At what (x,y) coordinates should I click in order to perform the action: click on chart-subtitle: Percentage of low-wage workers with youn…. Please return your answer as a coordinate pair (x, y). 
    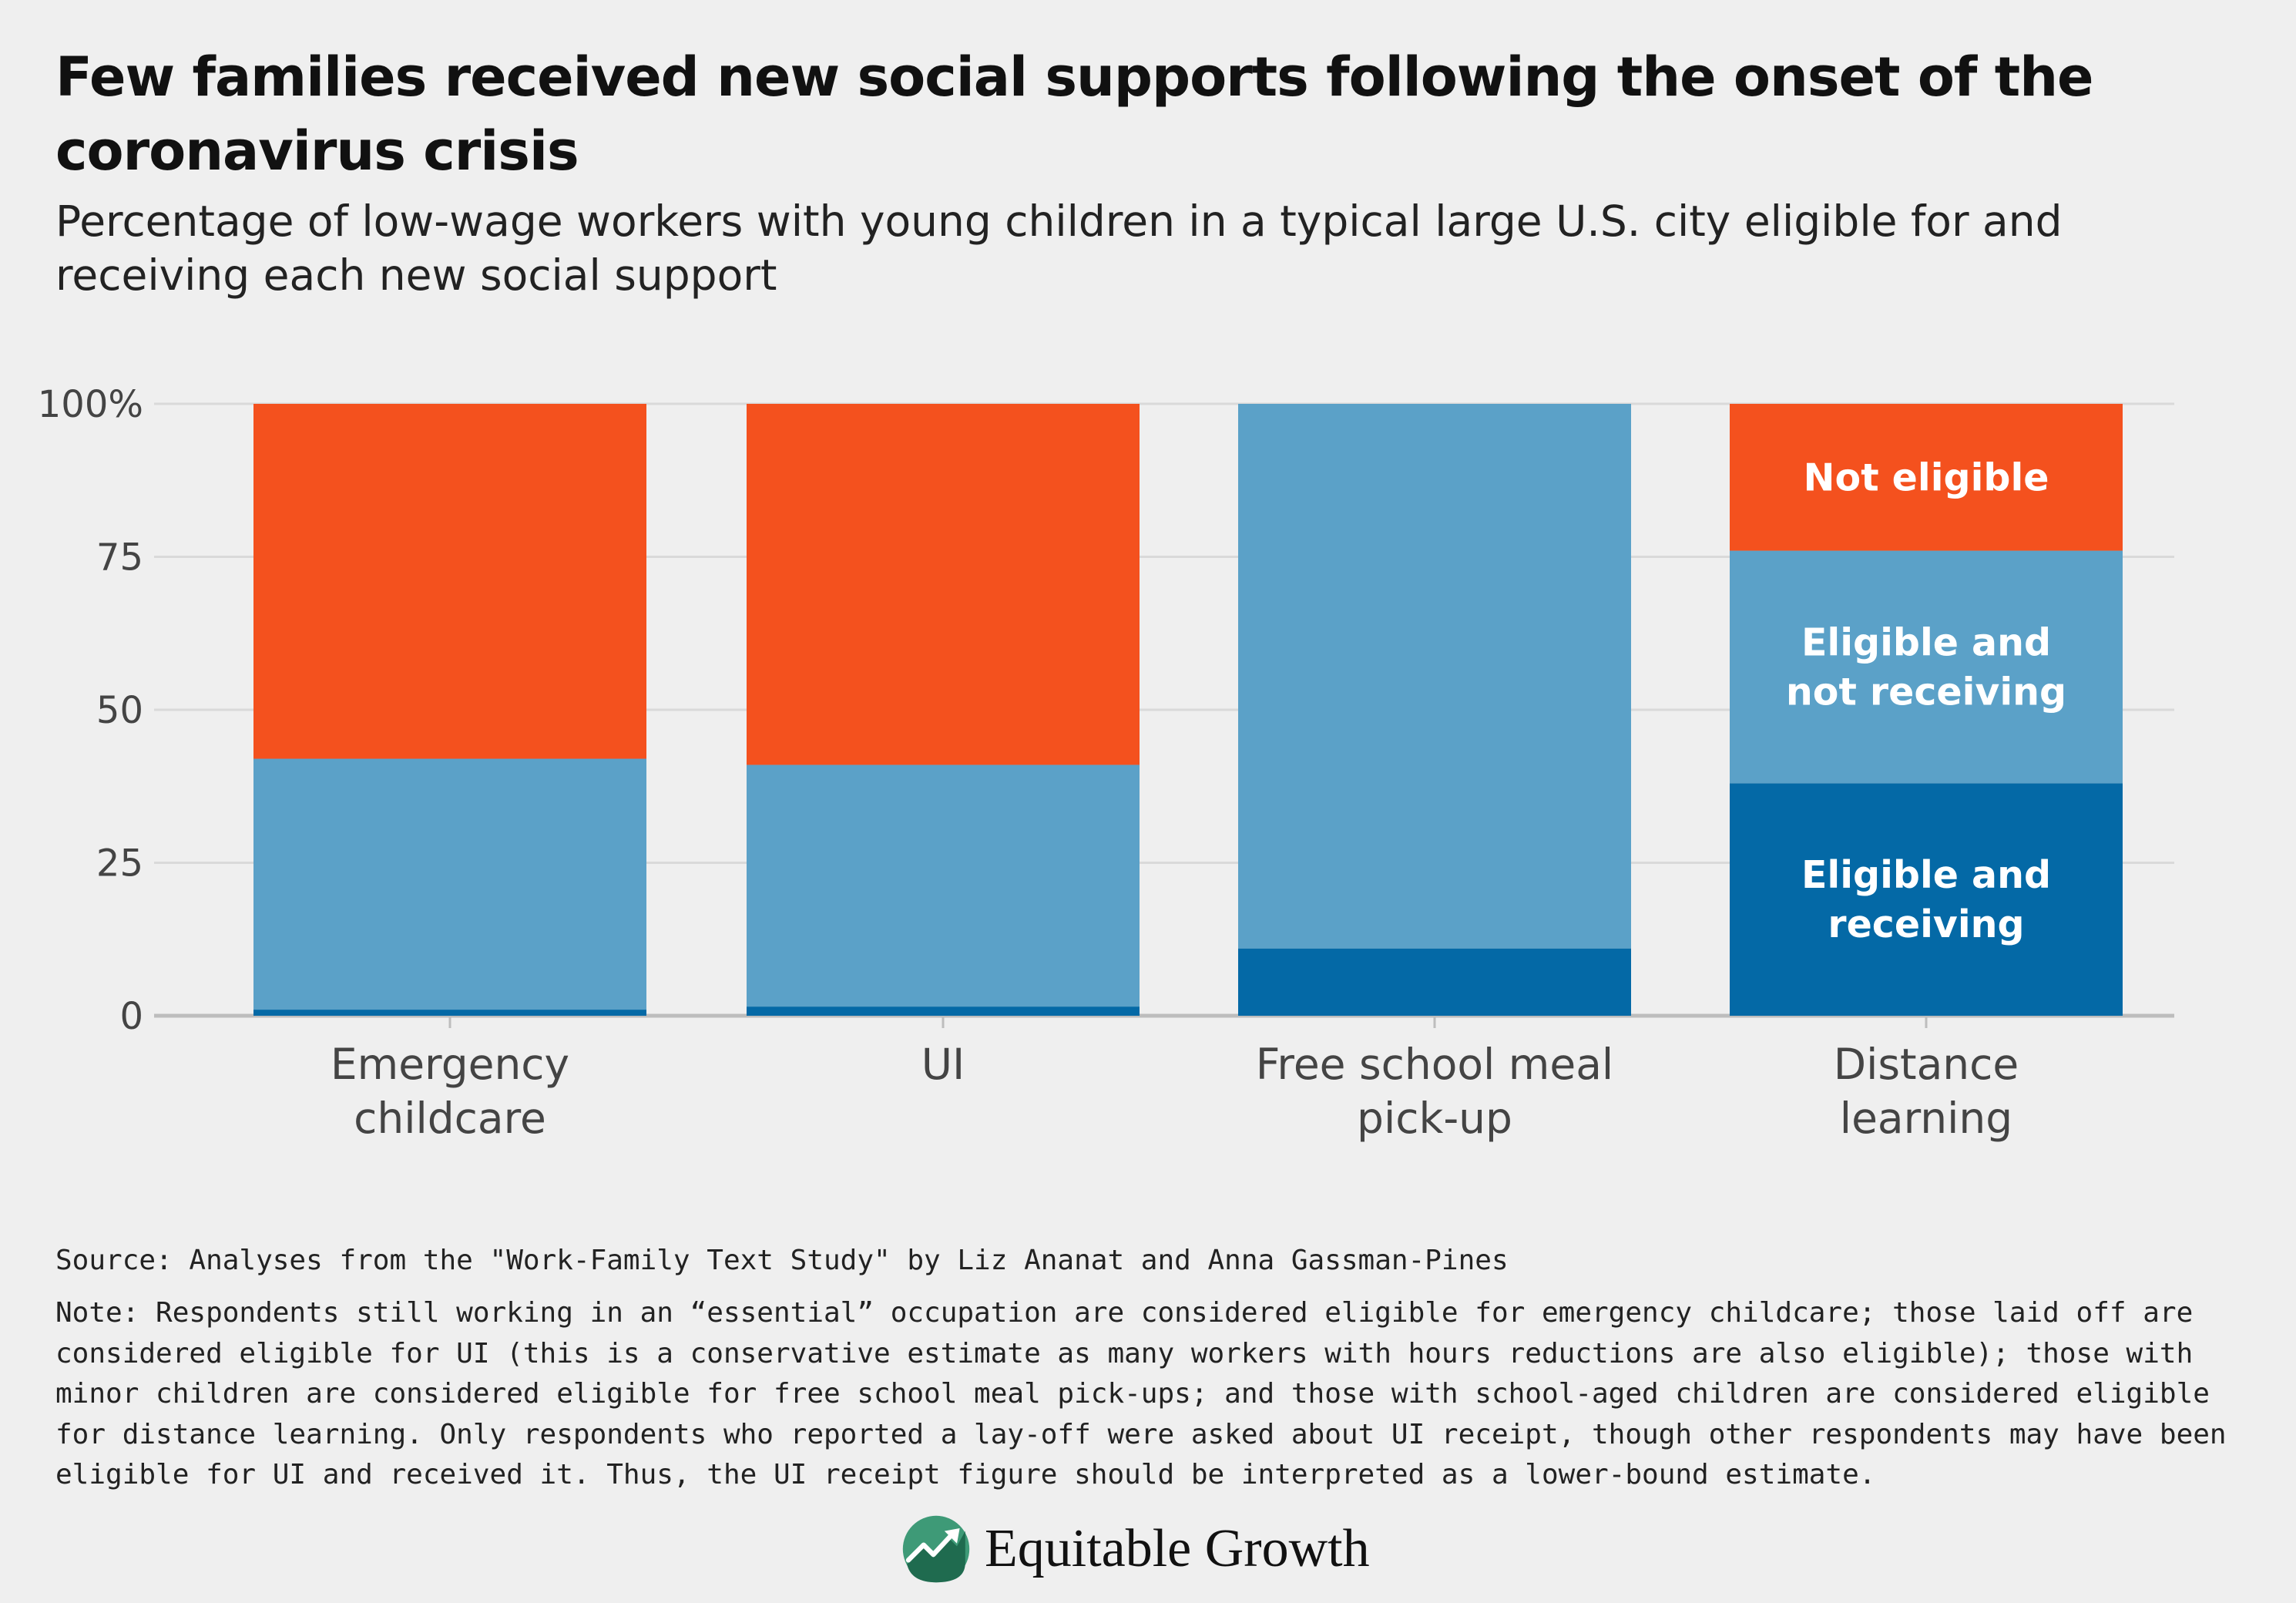
    Looking at the image, I should click on (1059, 248).